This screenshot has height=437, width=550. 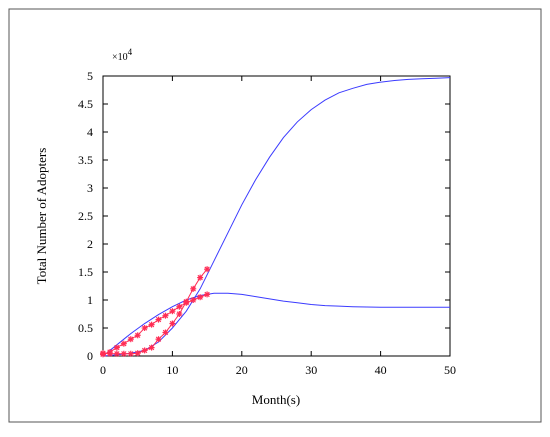 I want to click on y-tick-label: 0, so click(x=90, y=356).